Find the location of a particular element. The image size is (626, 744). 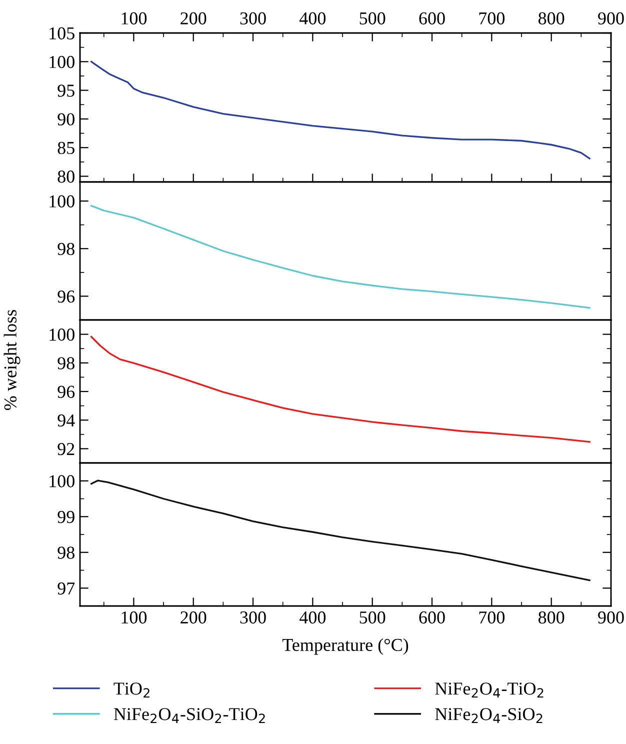

y-tick-label: 94 is located at coordinates (66, 420).